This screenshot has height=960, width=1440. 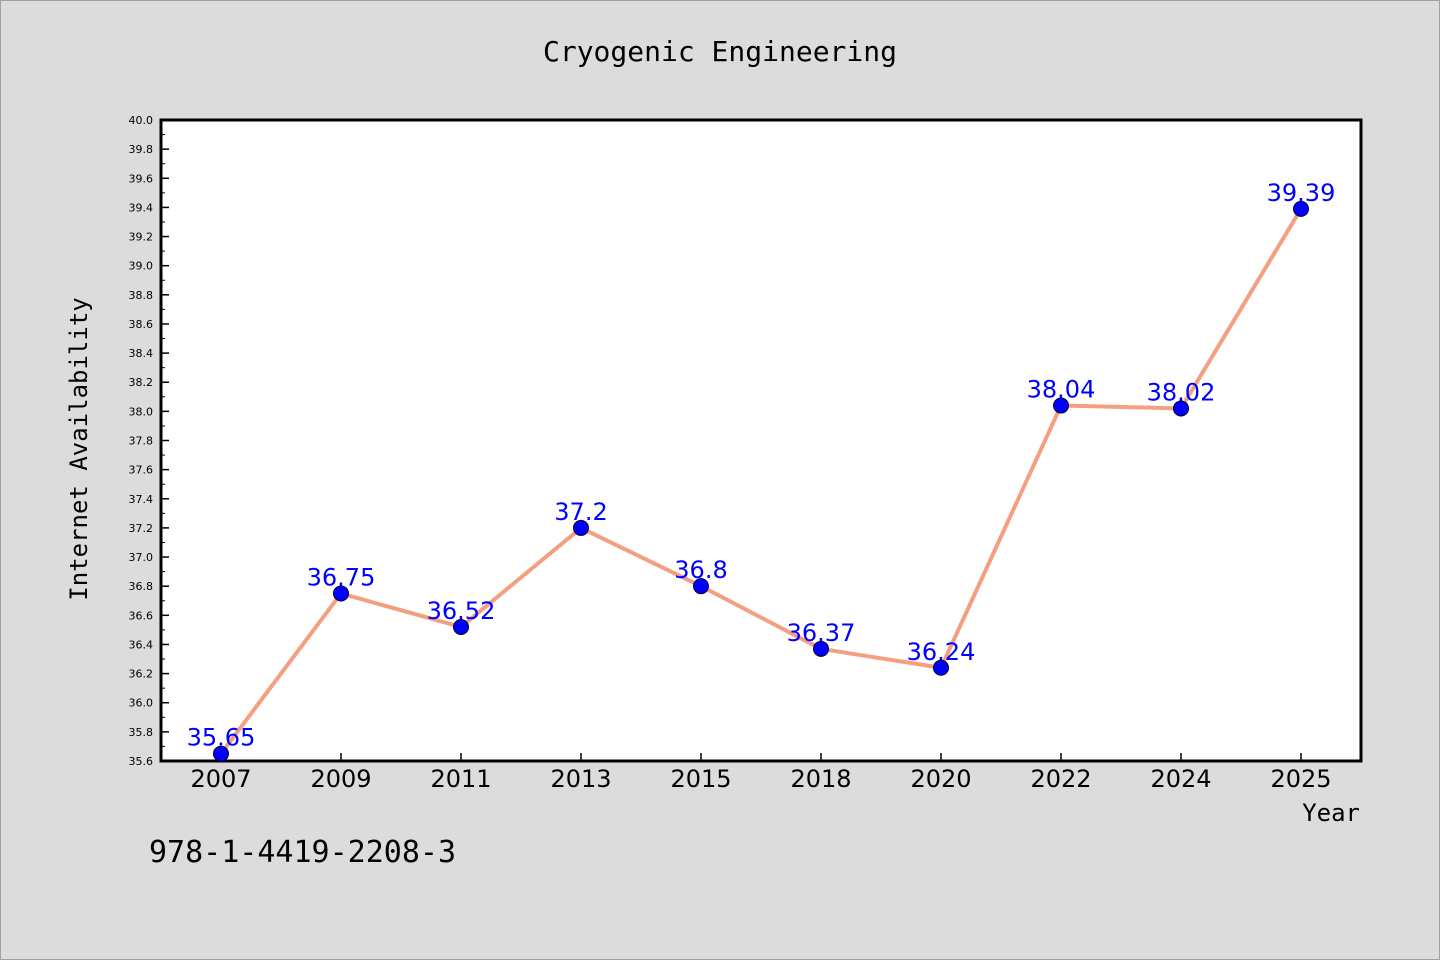 What do you see at coordinates (141, 470) in the screenshot?
I see `y-tick-label: 37.6` at bounding box center [141, 470].